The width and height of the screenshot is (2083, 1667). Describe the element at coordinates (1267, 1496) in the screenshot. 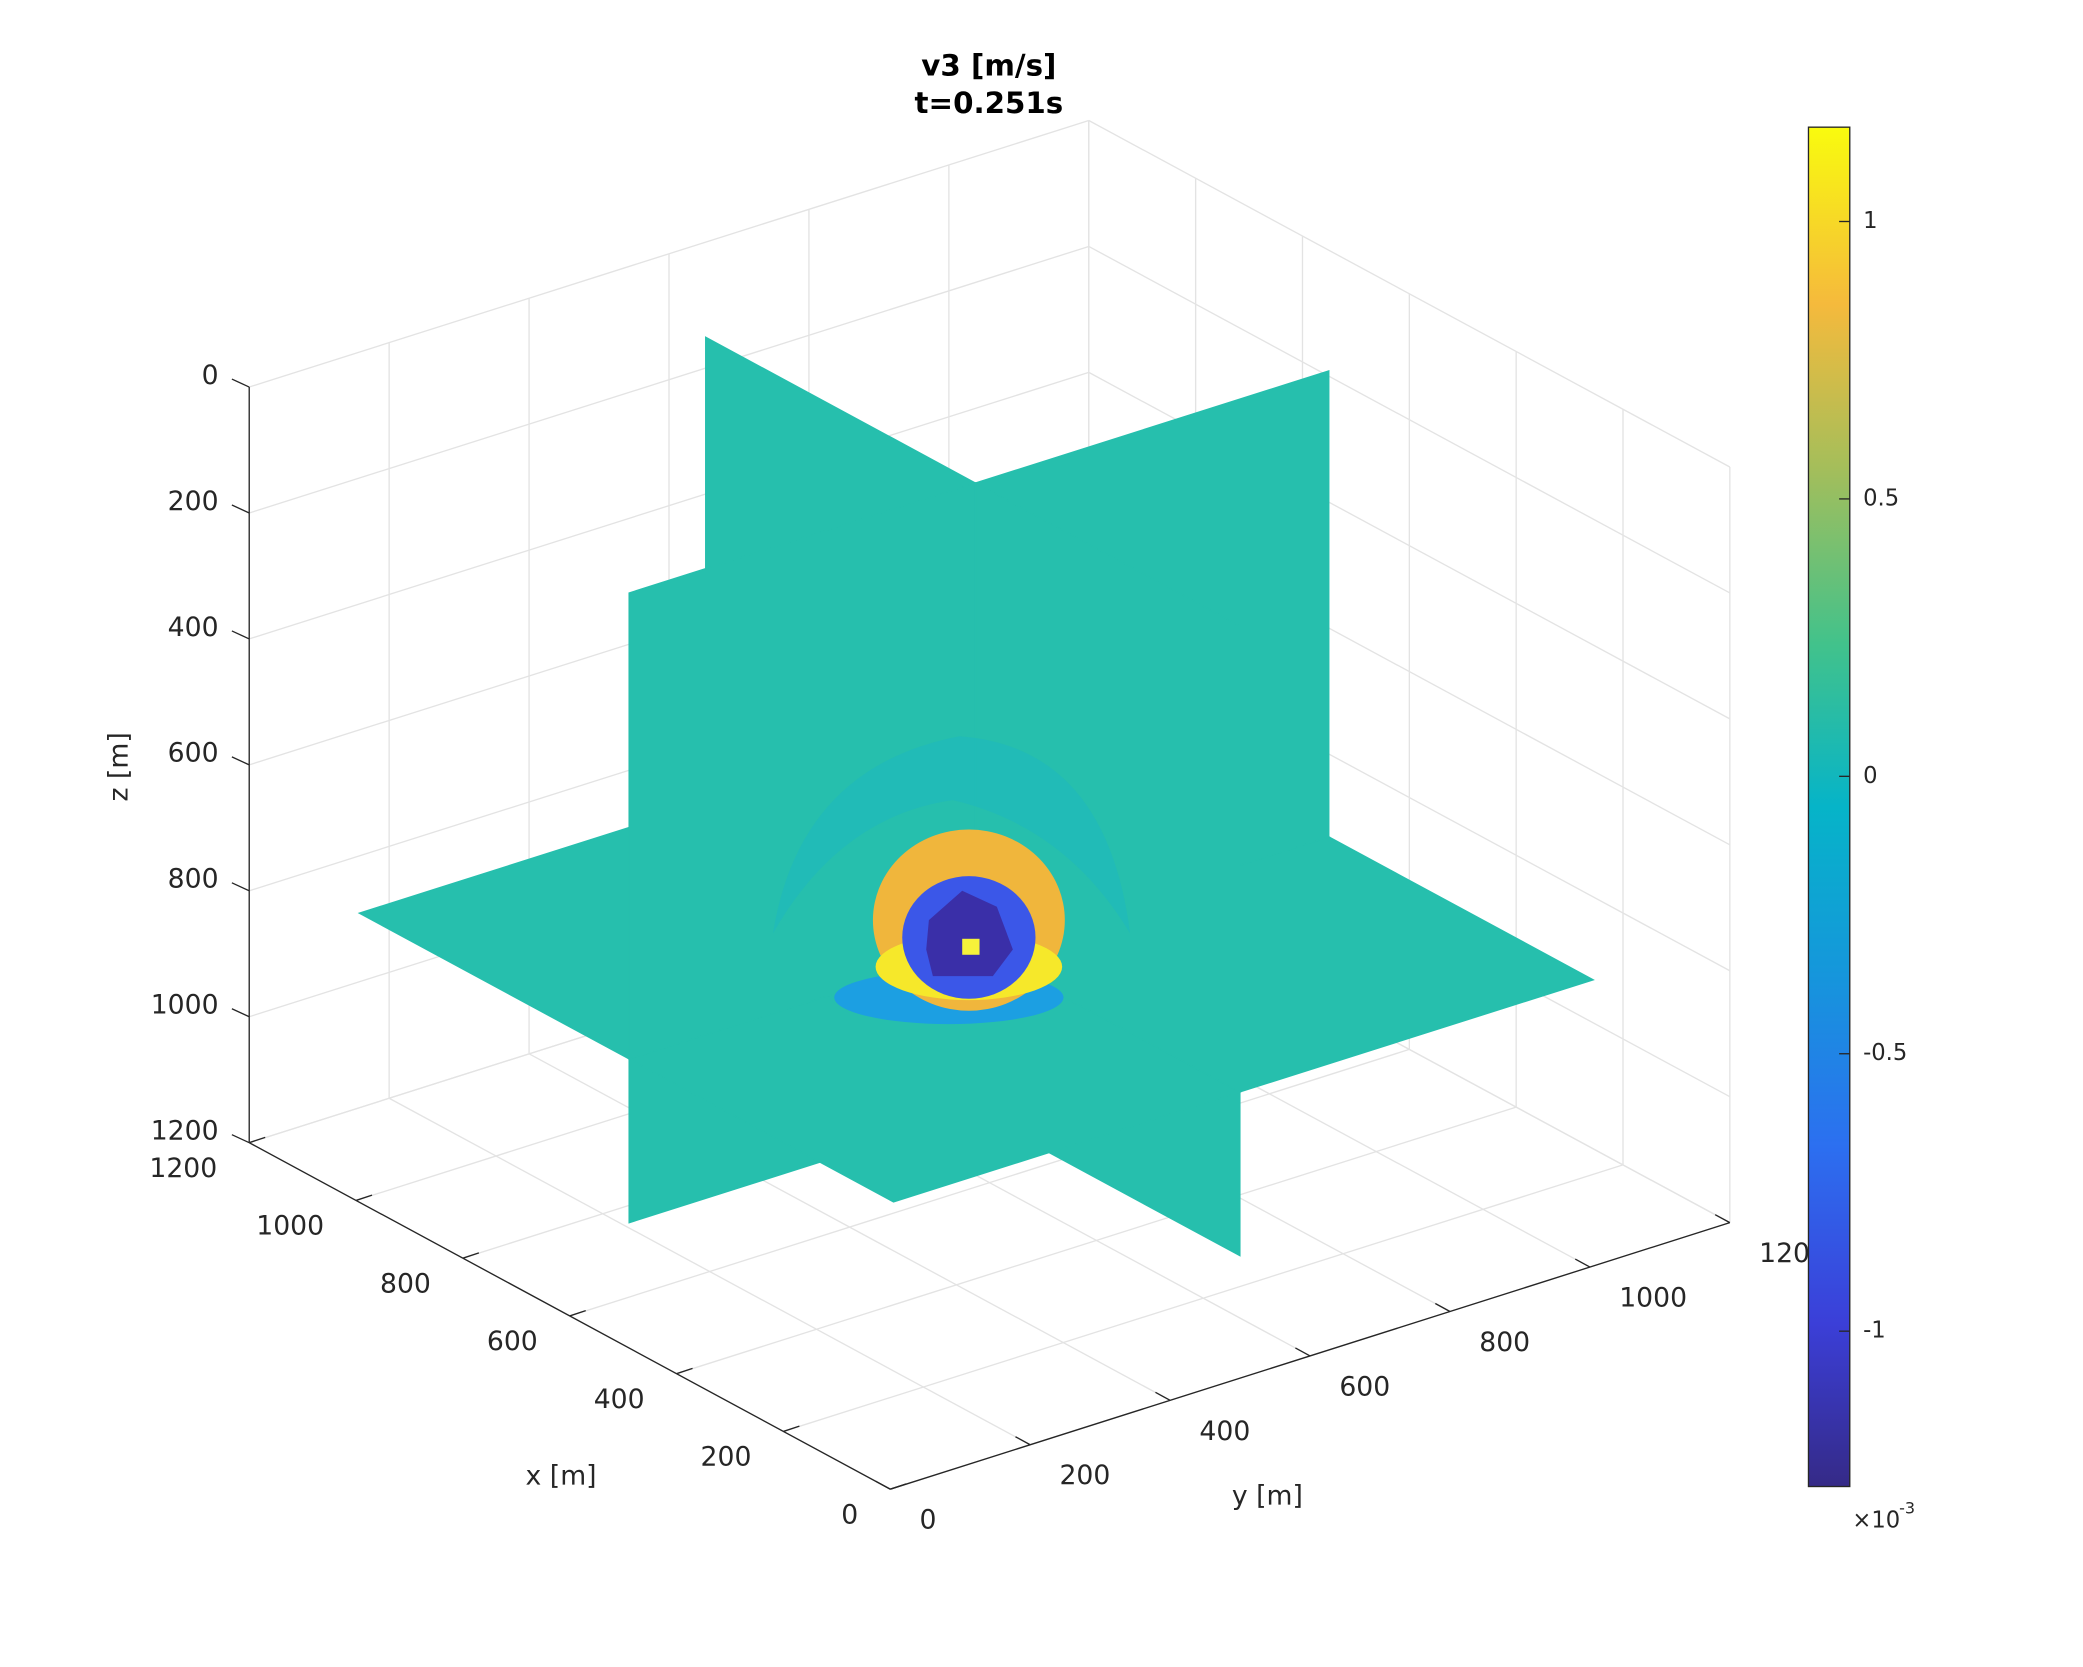

I see `y-axis-label: y [m]` at that location.